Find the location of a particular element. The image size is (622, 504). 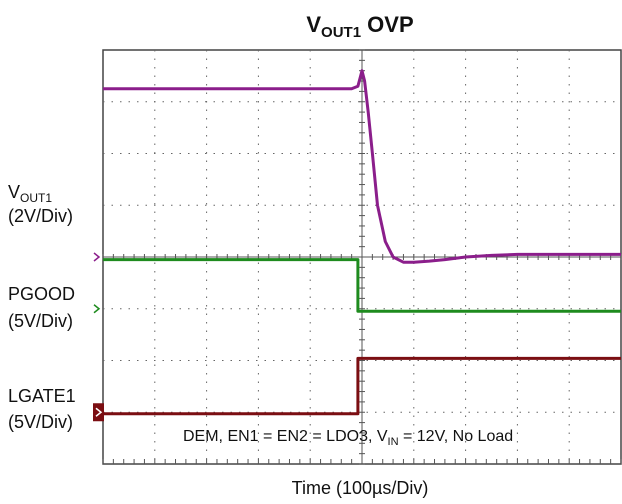

chevron-right-icon is located at coordinates (99, 412).